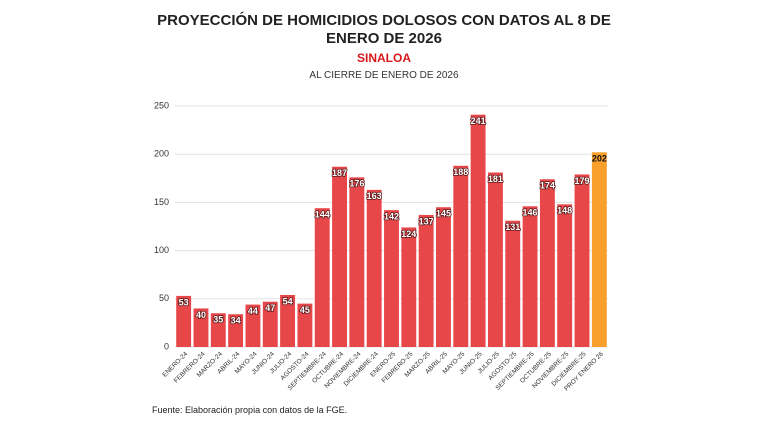 Image resolution: width=768 pixels, height=432 pixels. I want to click on data-label: 181, so click(495, 179).